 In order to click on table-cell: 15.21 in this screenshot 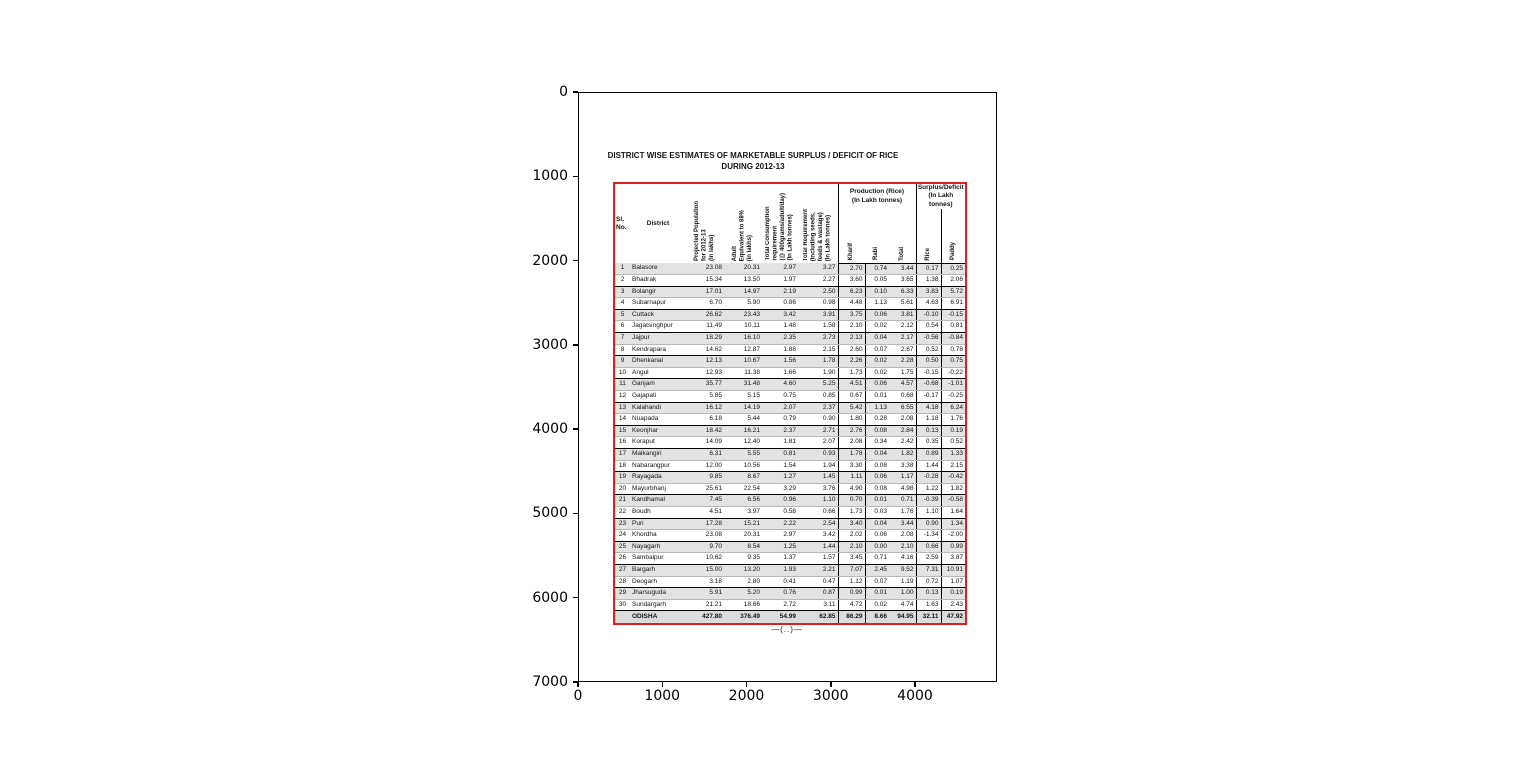, I will do `click(743, 524)`.